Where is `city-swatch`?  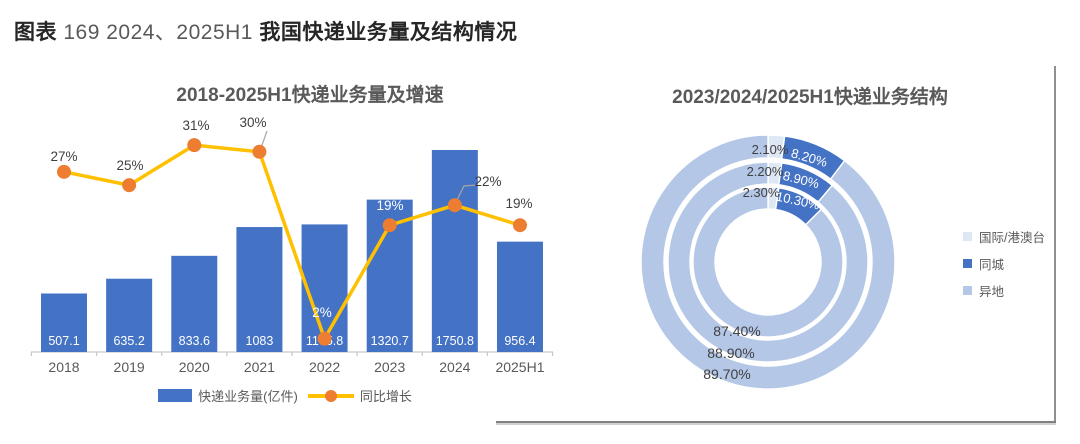 city-swatch is located at coordinates (967, 263).